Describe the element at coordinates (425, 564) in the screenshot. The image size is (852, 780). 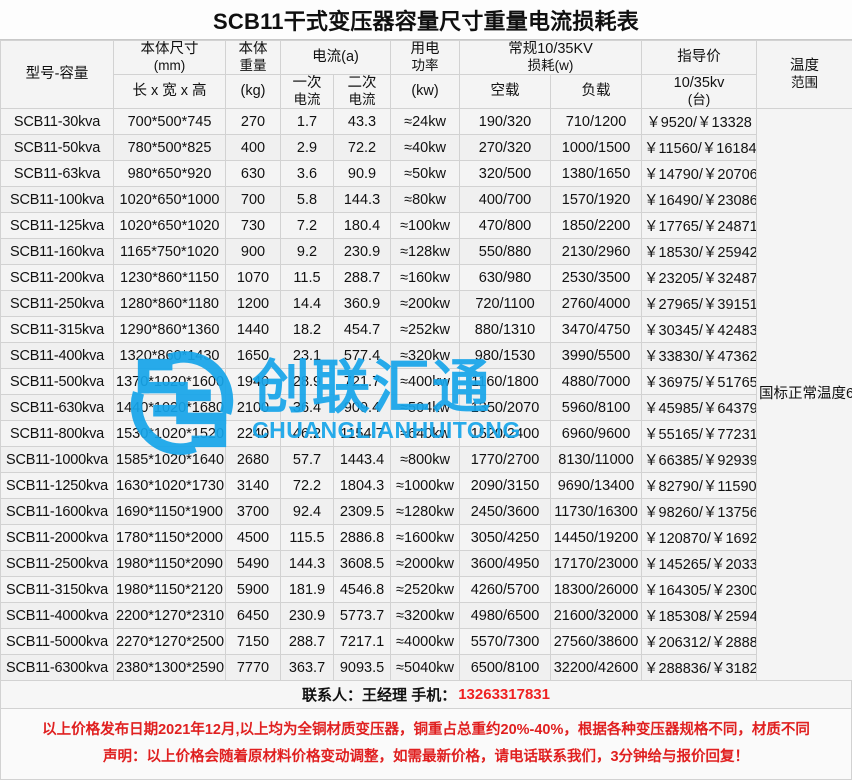
I see `power-cell: ≈2000kw` at that location.